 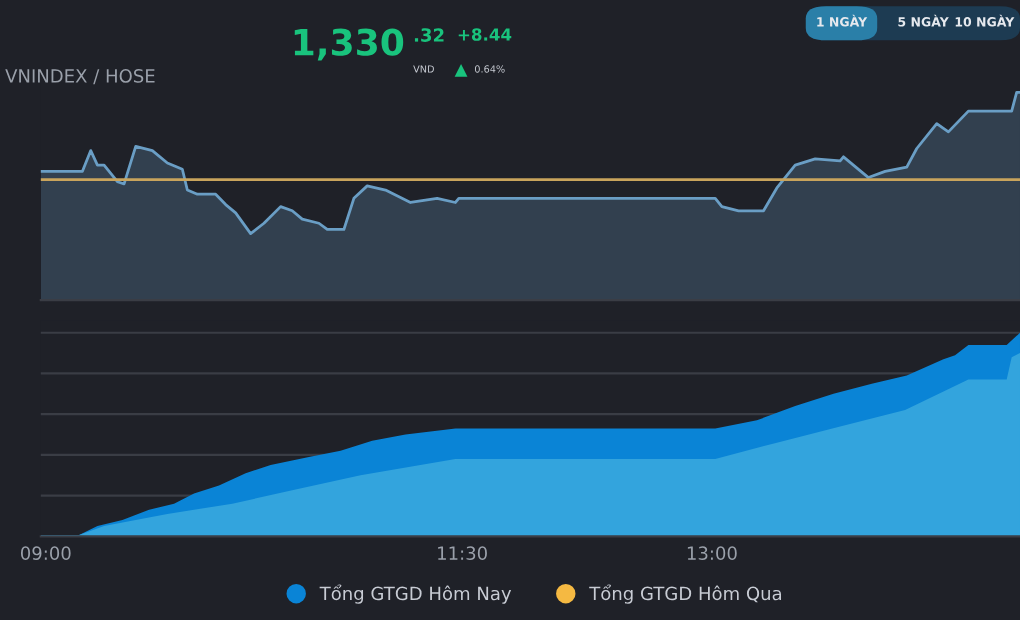 I want to click on text: .32, so click(x=429, y=35).